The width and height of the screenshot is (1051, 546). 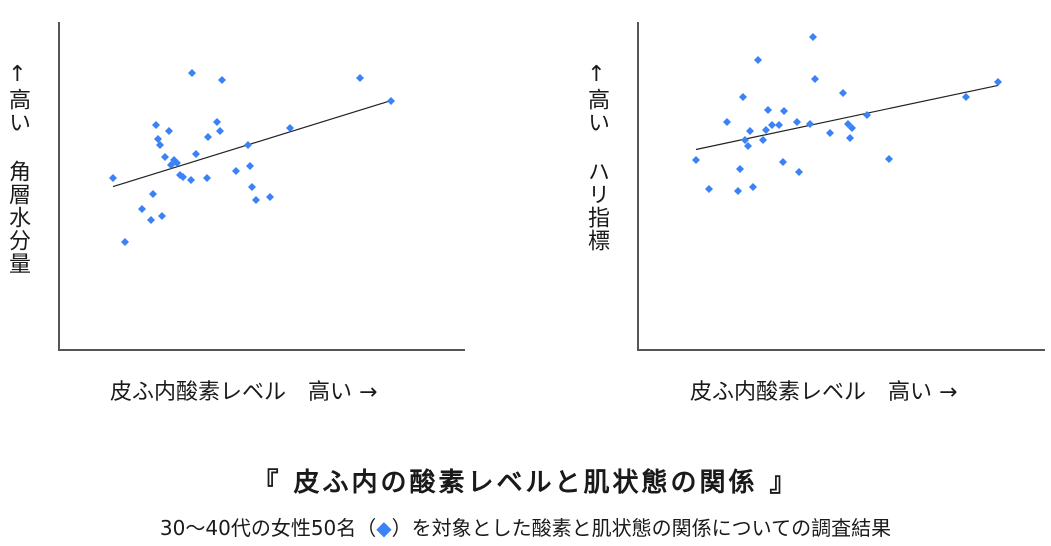 I want to click on caption-note-prefix: 30～40代の女性50名（, so click(x=268, y=528).